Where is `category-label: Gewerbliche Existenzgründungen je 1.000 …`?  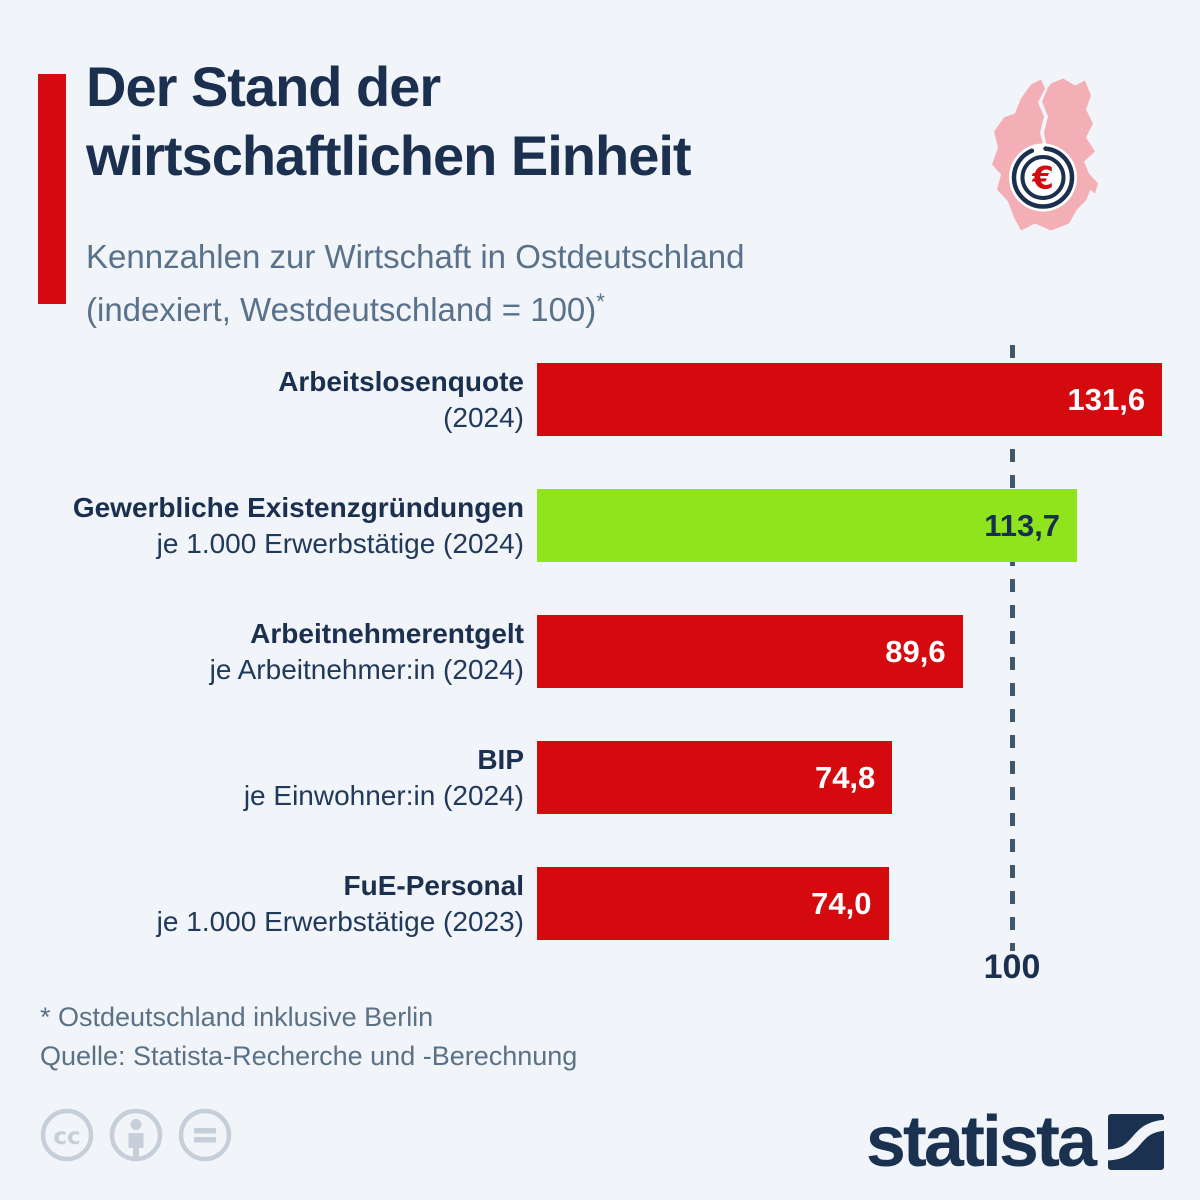
category-label: Gewerbliche Existenzgründungen je 1.000 … is located at coordinates (298, 525).